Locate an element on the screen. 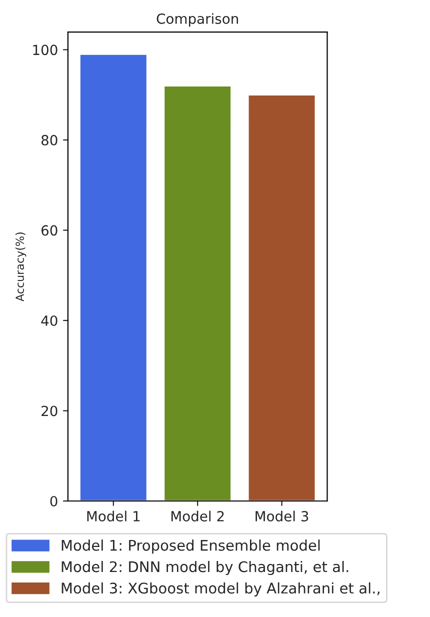  x-tick-label: Model 1 is located at coordinates (113, 516).